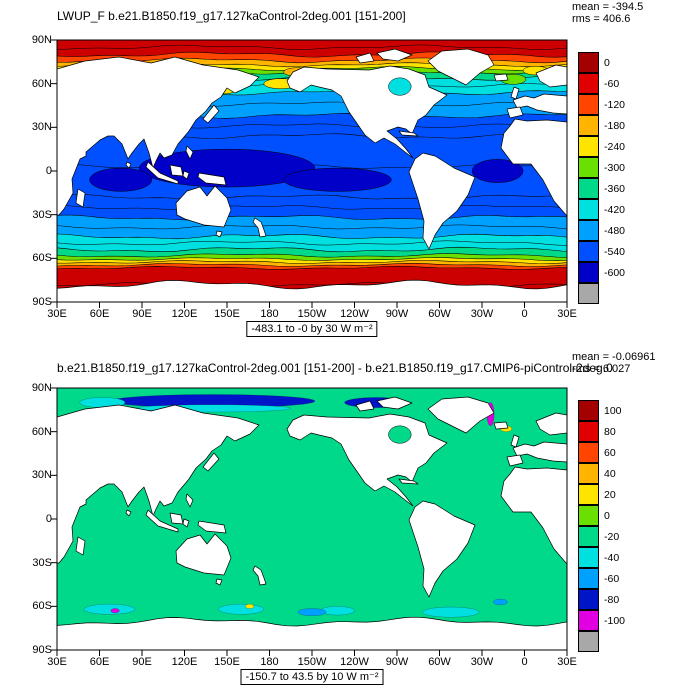  I want to click on colorbar-tick-label: -300, so click(615, 168).